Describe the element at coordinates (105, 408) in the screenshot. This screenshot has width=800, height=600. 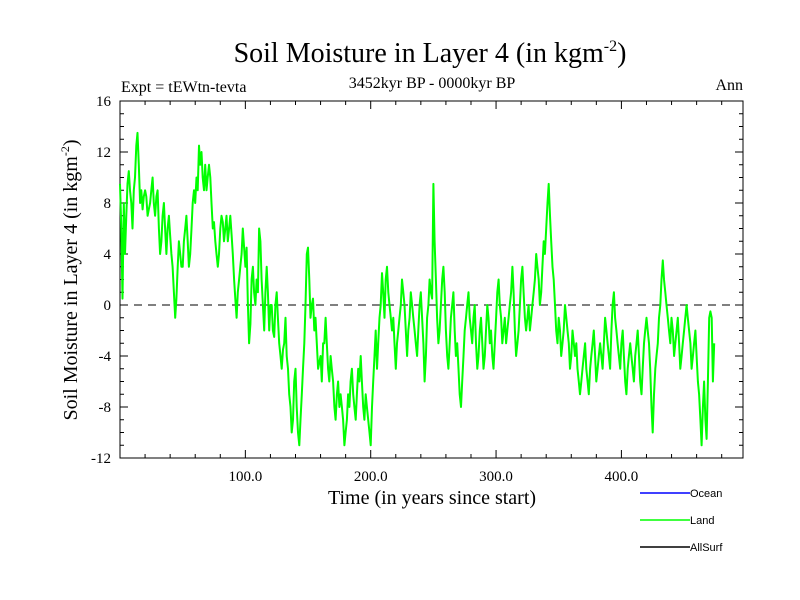
I see `y-tick-label: -8` at that location.